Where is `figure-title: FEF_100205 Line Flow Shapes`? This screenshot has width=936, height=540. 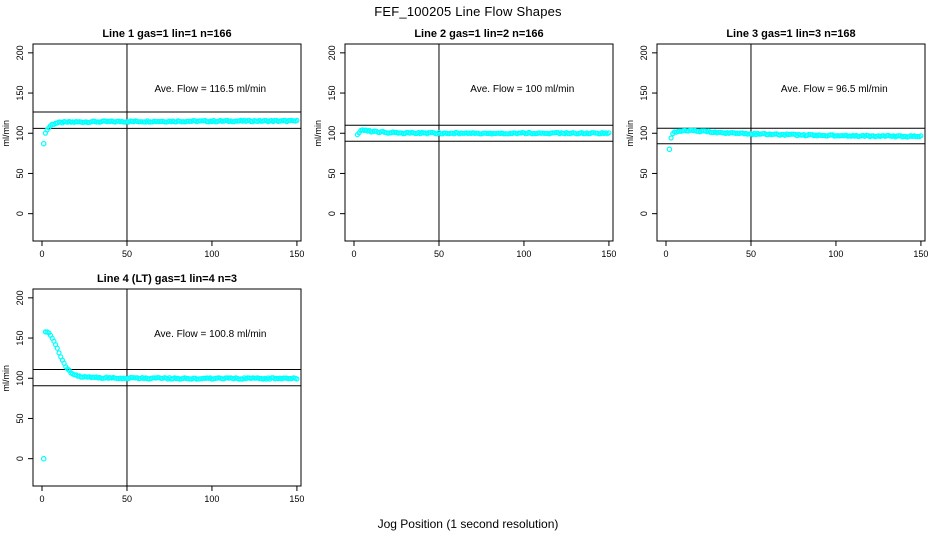
figure-title: FEF_100205 Line Flow Shapes is located at coordinates (468, 11).